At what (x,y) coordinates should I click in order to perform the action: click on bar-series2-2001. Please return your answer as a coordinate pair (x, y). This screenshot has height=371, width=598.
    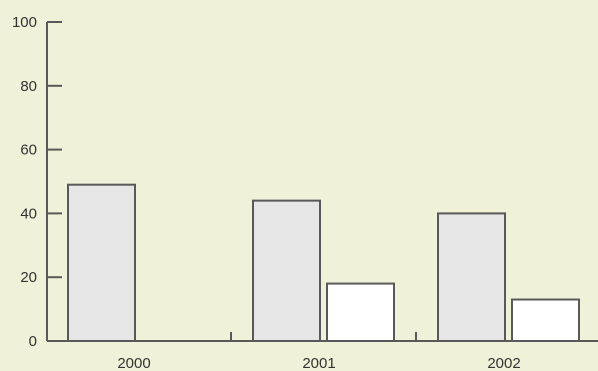
    Looking at the image, I should click on (360, 312).